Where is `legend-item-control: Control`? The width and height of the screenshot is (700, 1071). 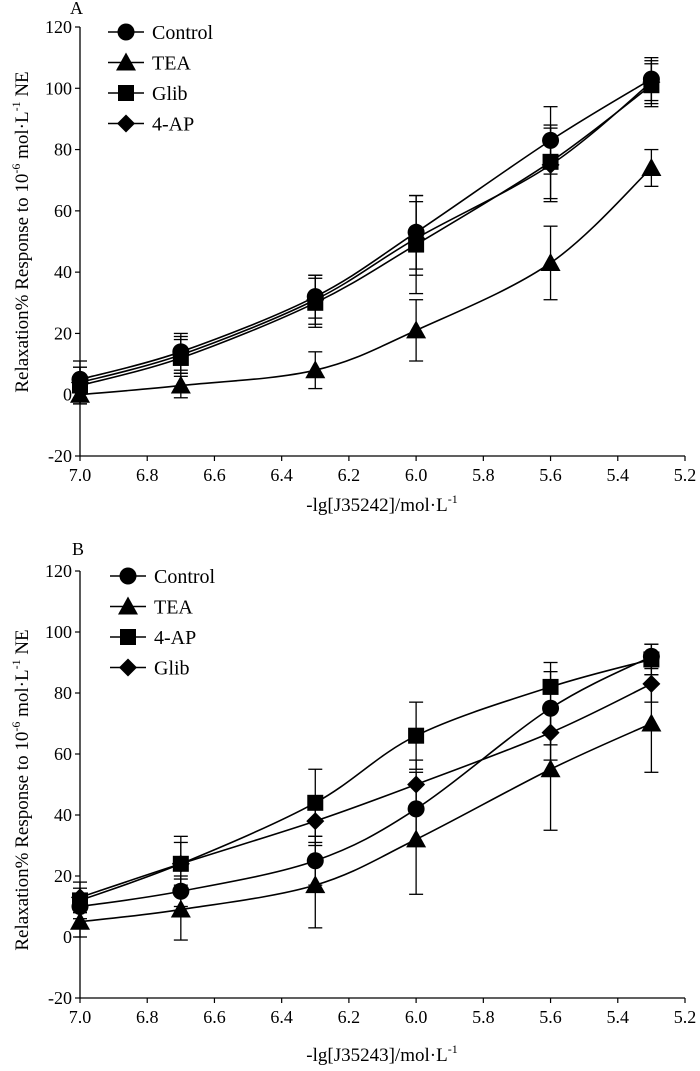 legend-item-control: Control is located at coordinates (163, 577).